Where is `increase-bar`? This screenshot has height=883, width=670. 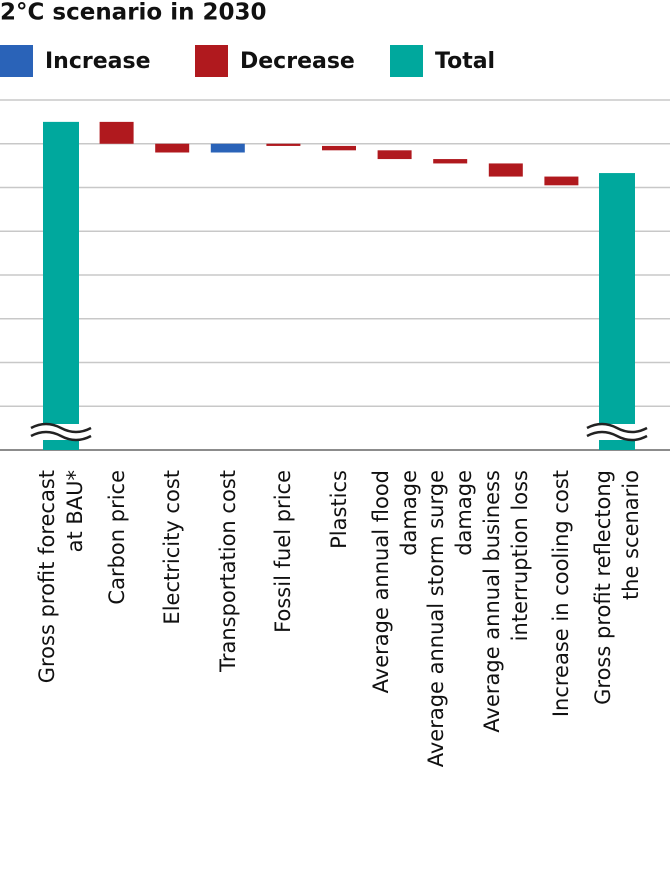
increase-bar is located at coordinates (227, 148).